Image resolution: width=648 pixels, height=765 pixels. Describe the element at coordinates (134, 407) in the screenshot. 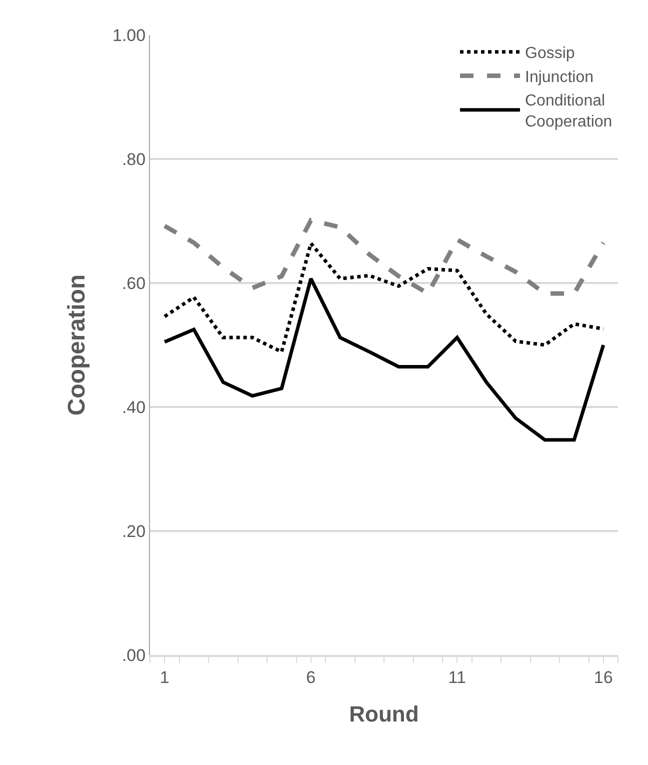

I see `y-tick-label: .40` at that location.